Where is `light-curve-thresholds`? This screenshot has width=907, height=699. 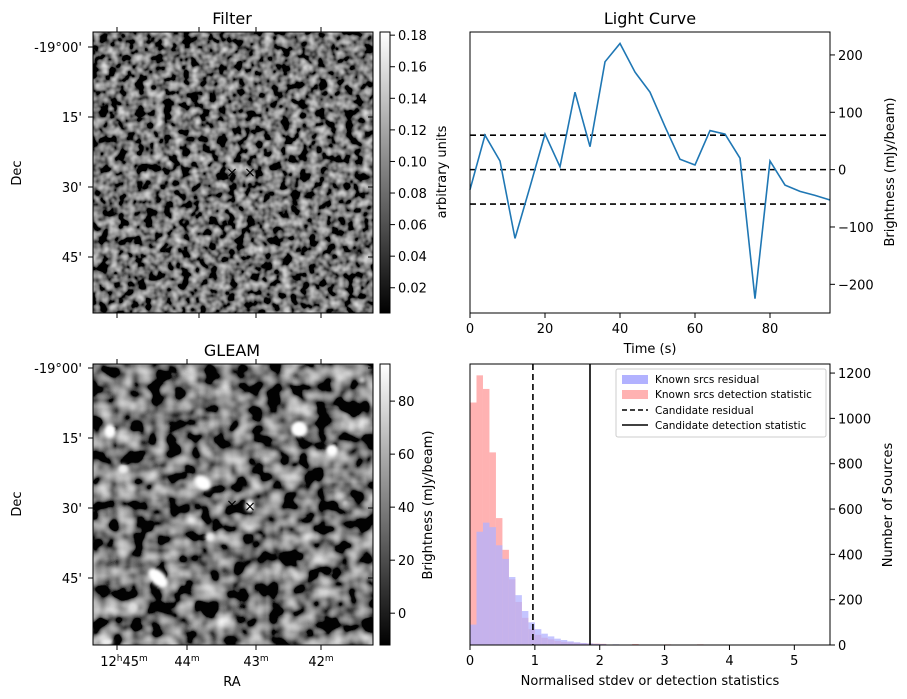
light-curve-thresholds is located at coordinates (650, 169).